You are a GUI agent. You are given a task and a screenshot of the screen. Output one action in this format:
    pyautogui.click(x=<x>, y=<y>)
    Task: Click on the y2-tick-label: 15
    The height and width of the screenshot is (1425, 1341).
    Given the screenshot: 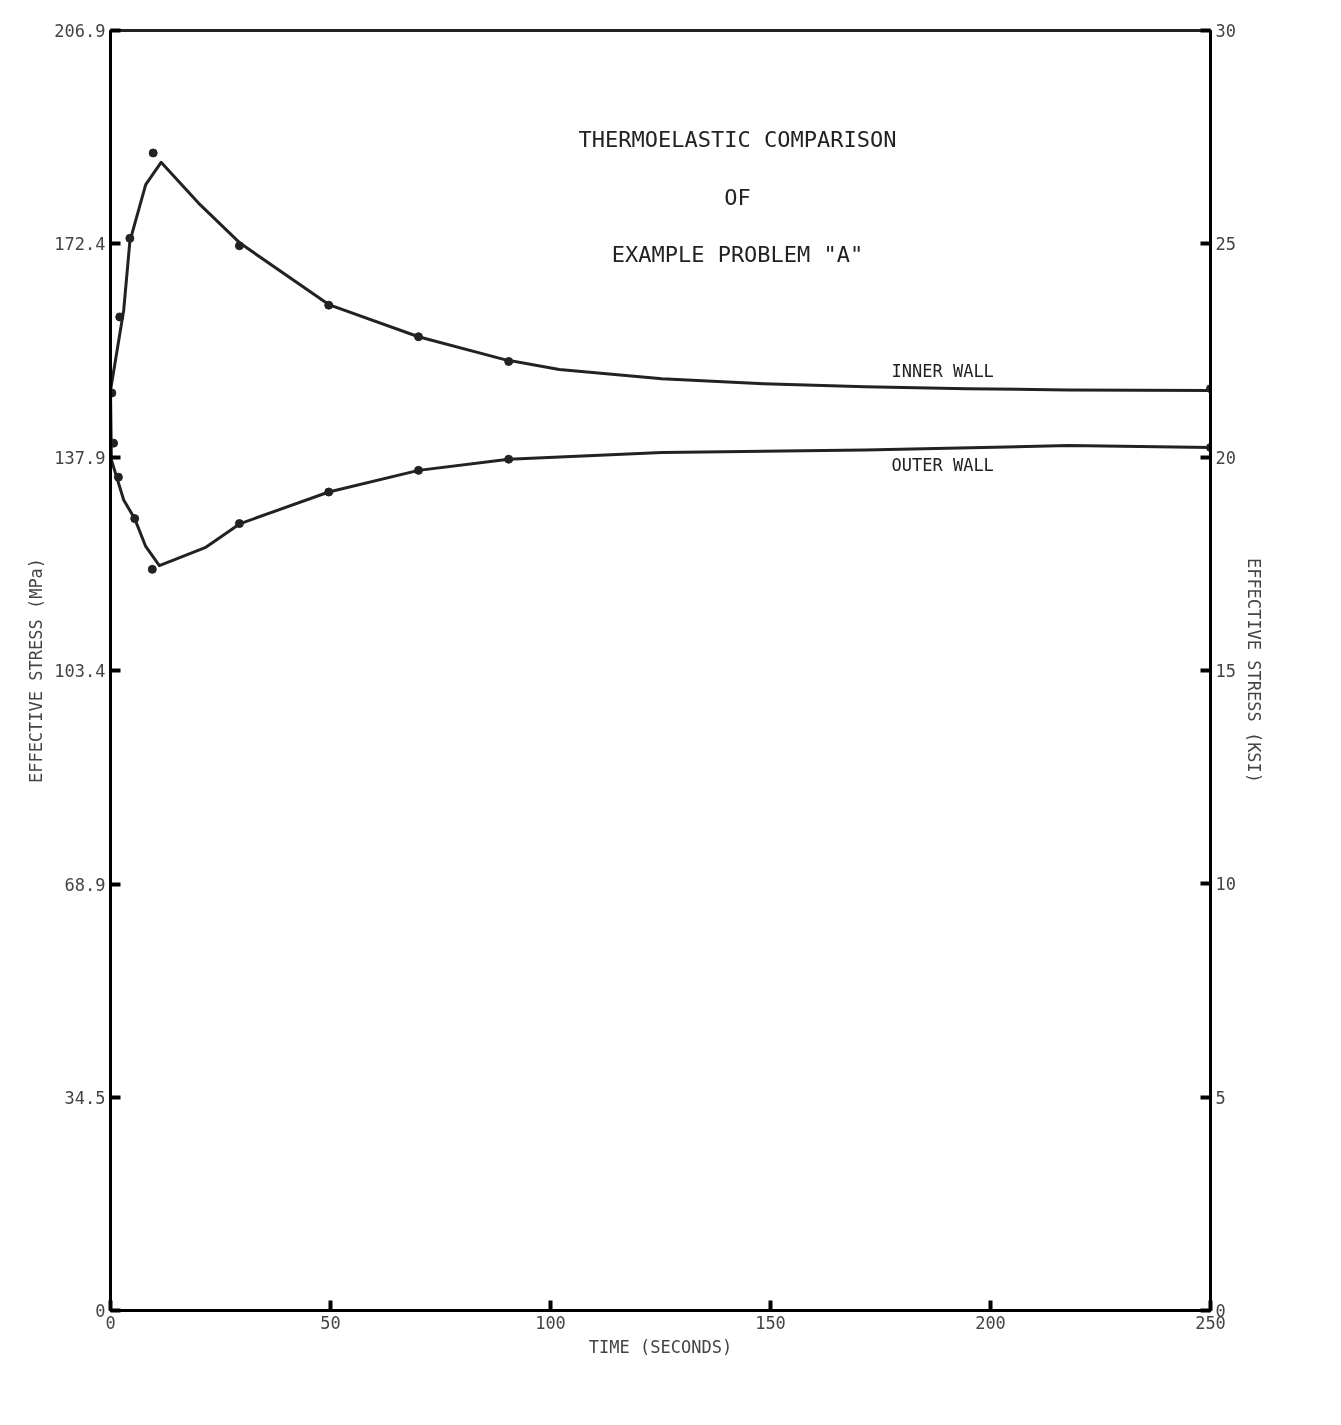 What is the action you would take?
    pyautogui.click(x=1225, y=671)
    